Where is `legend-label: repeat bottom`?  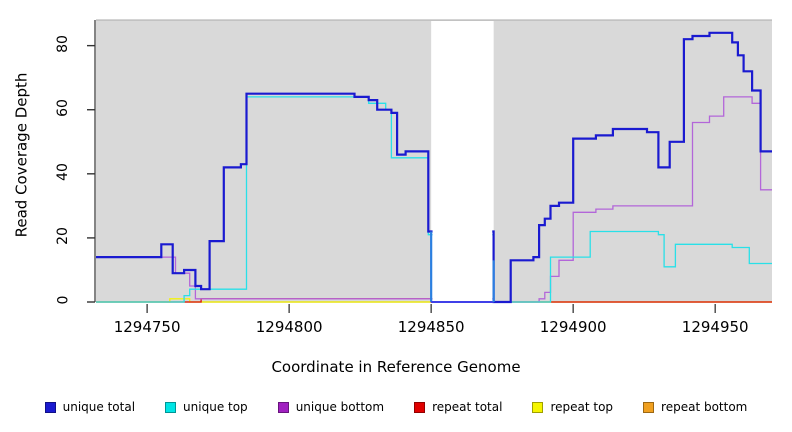
legend-label: repeat bottom is located at coordinates (704, 407).